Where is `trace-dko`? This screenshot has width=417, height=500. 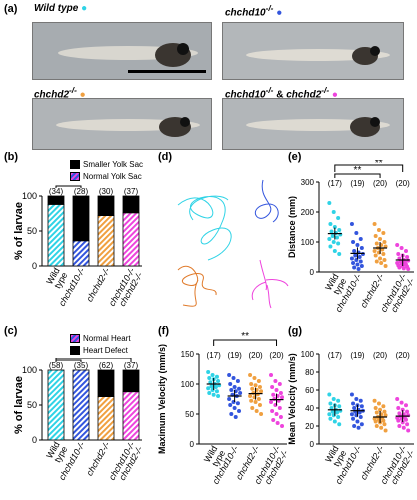
trace-dko is located at coordinates (270, 284).